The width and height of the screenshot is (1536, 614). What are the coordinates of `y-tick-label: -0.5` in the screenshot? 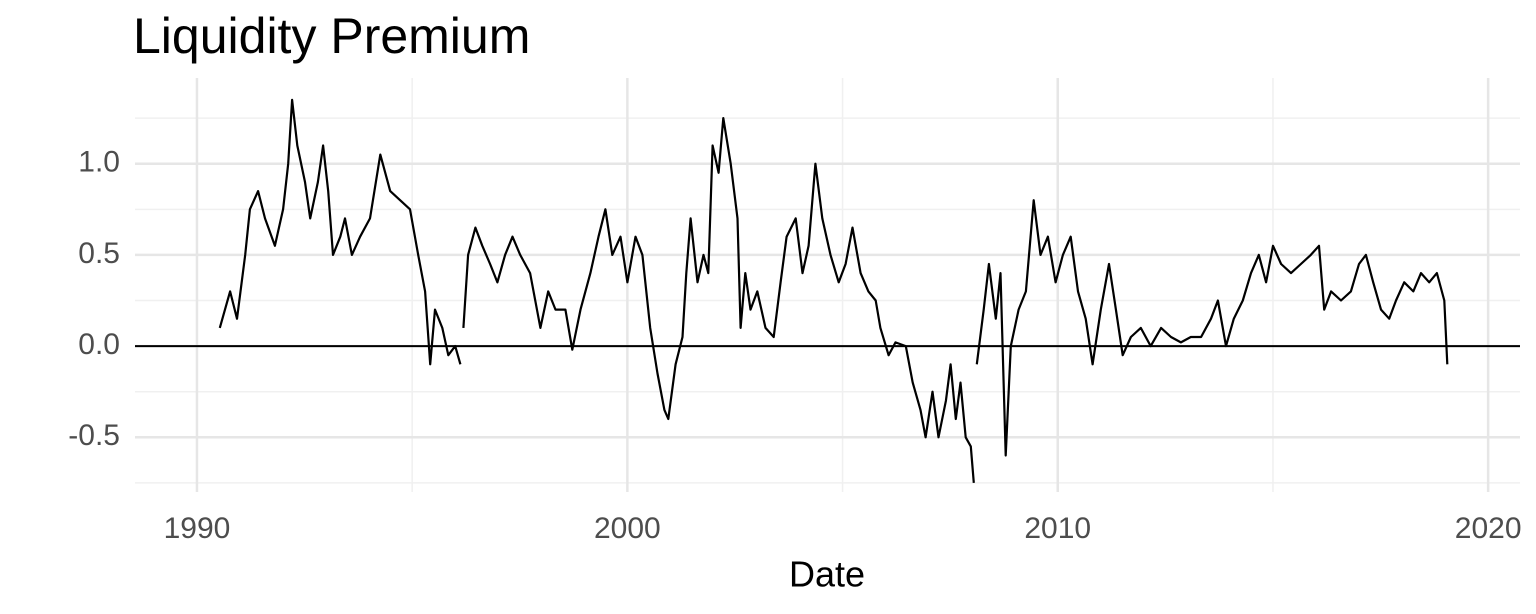 It's located at (94, 435).